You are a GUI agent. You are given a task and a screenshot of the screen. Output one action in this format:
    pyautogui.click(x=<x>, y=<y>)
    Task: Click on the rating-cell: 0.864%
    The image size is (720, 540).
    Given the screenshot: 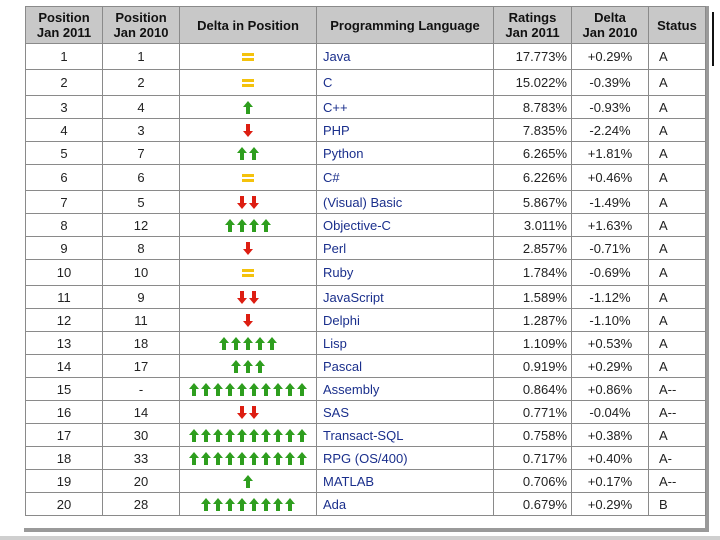 What is the action you would take?
    pyautogui.click(x=532, y=389)
    